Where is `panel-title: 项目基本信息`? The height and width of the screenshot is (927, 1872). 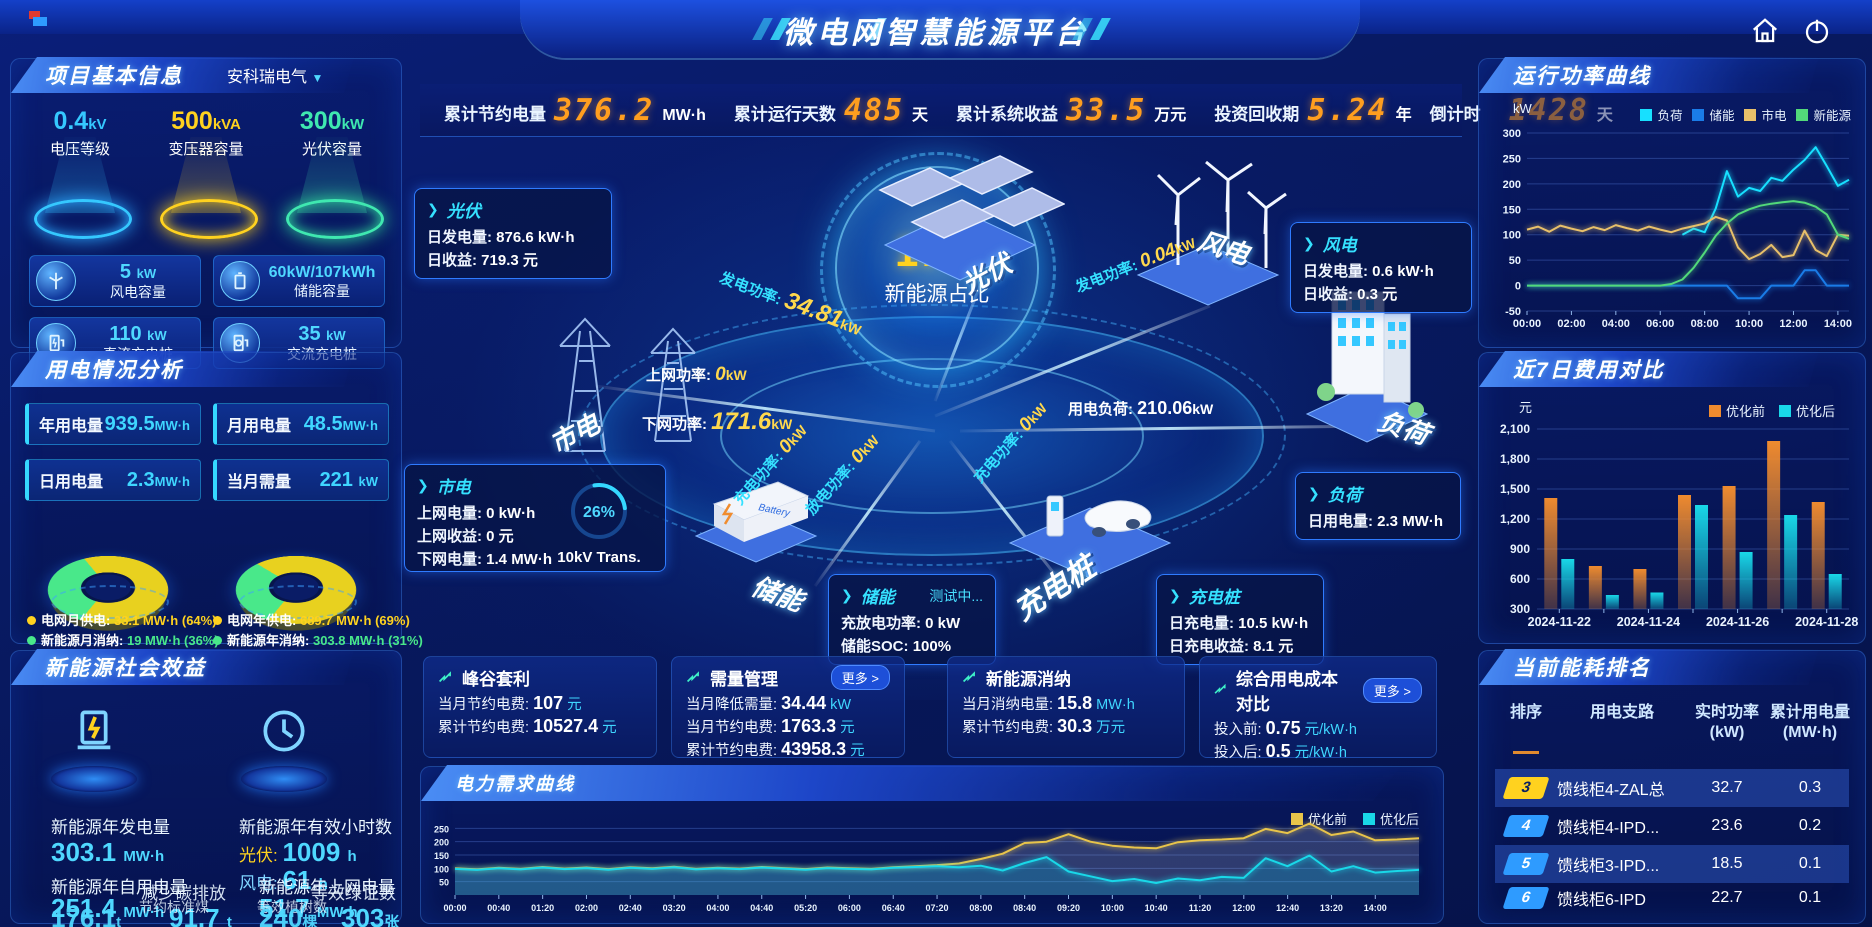
panel-title: 项目基本信息 is located at coordinates (114, 76).